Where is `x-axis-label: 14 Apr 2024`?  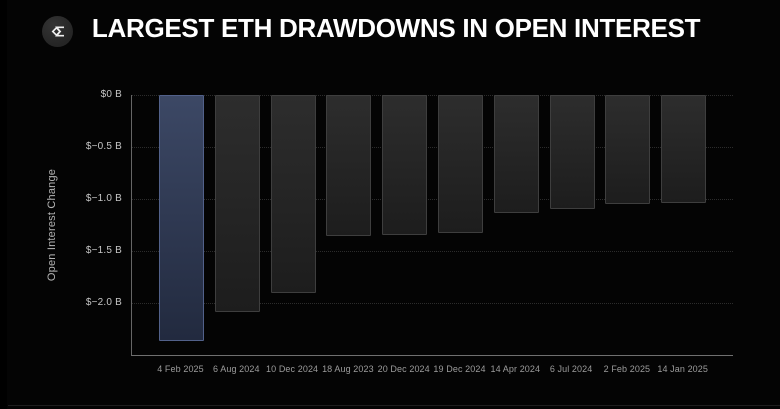
x-axis-label: 14 Apr 2024 is located at coordinates (515, 369).